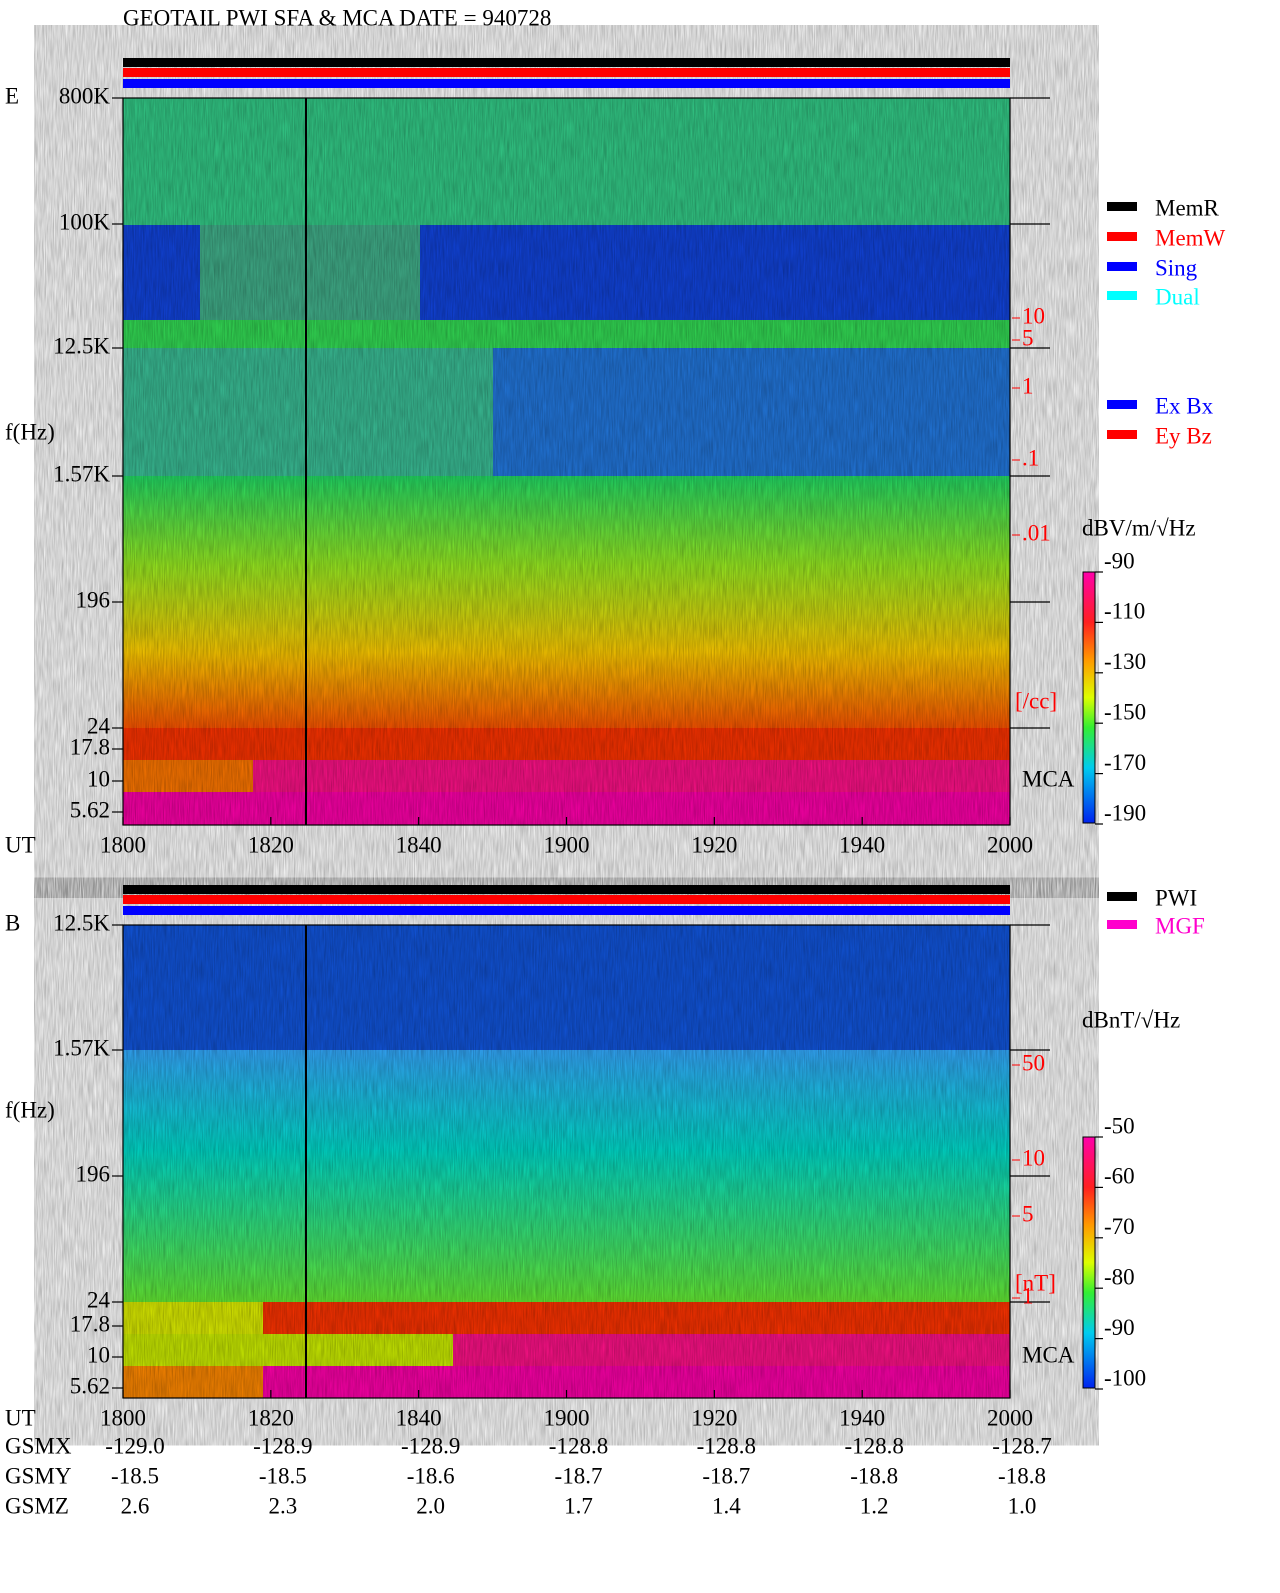 The height and width of the screenshot is (1593, 1280). Describe the element at coordinates (12, 922) in the screenshot. I see `panel-label: B` at that location.